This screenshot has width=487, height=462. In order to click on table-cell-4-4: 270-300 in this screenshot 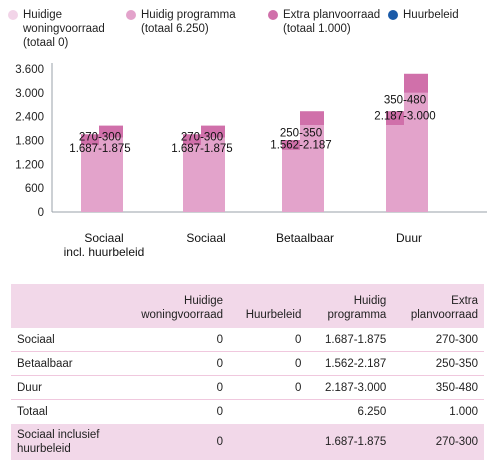, I will do `click(438, 442)`.